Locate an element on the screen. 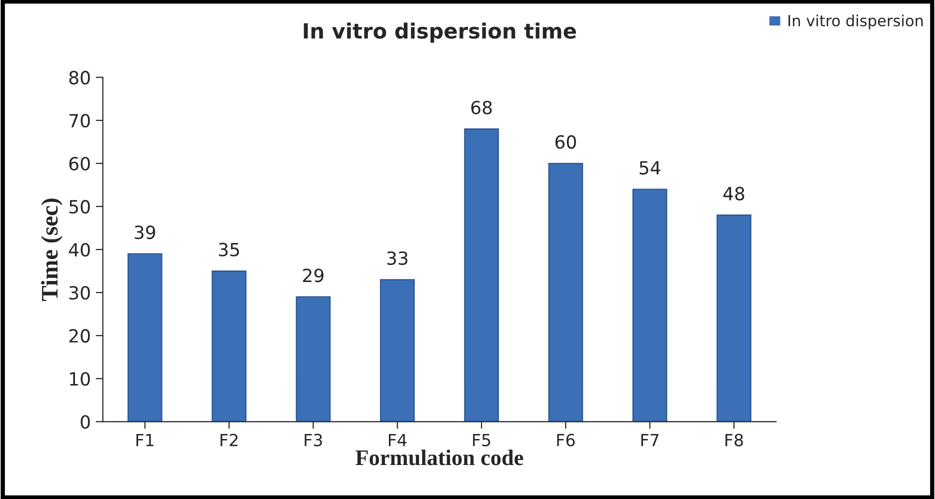  y-tick-label: 10 is located at coordinates (80, 379).